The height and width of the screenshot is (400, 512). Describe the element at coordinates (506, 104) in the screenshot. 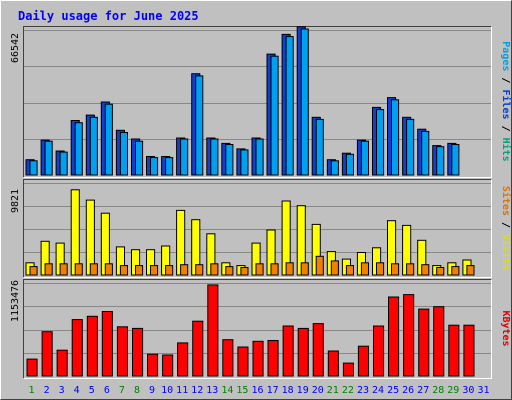

I see `legend-part: Files` at that location.